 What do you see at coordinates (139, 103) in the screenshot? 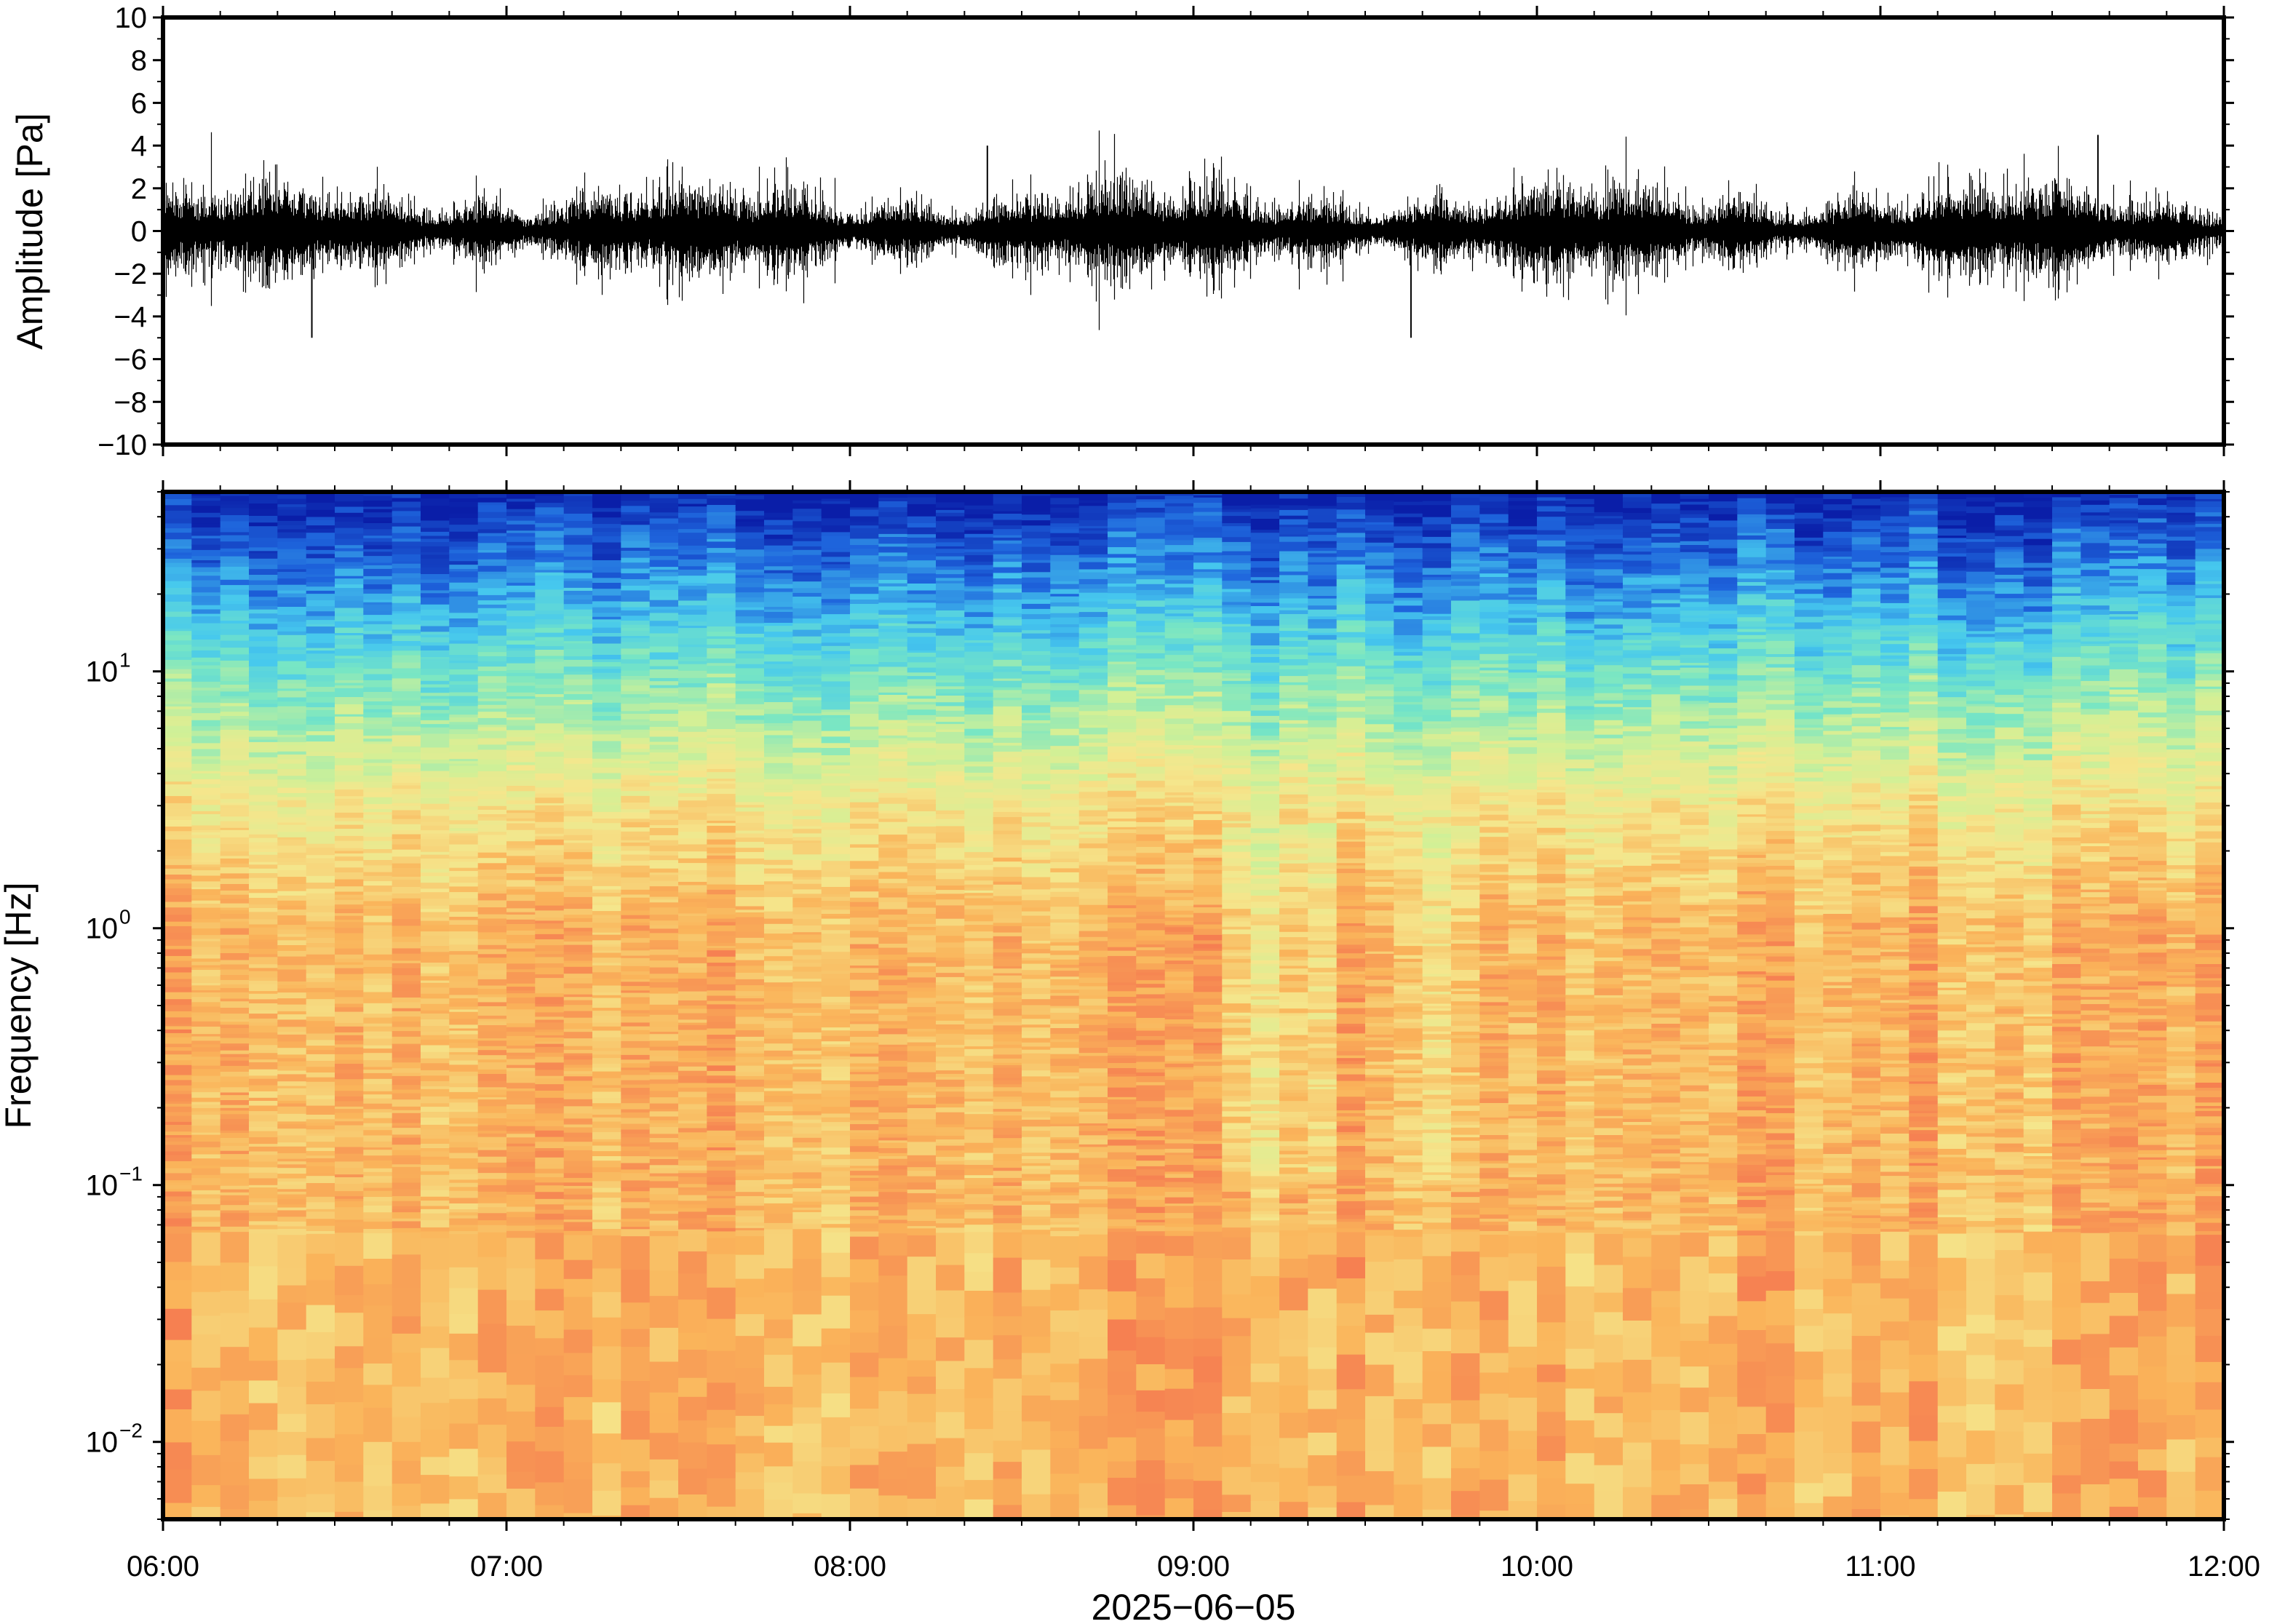
I see `waveform-ytick-label: 6` at bounding box center [139, 103].